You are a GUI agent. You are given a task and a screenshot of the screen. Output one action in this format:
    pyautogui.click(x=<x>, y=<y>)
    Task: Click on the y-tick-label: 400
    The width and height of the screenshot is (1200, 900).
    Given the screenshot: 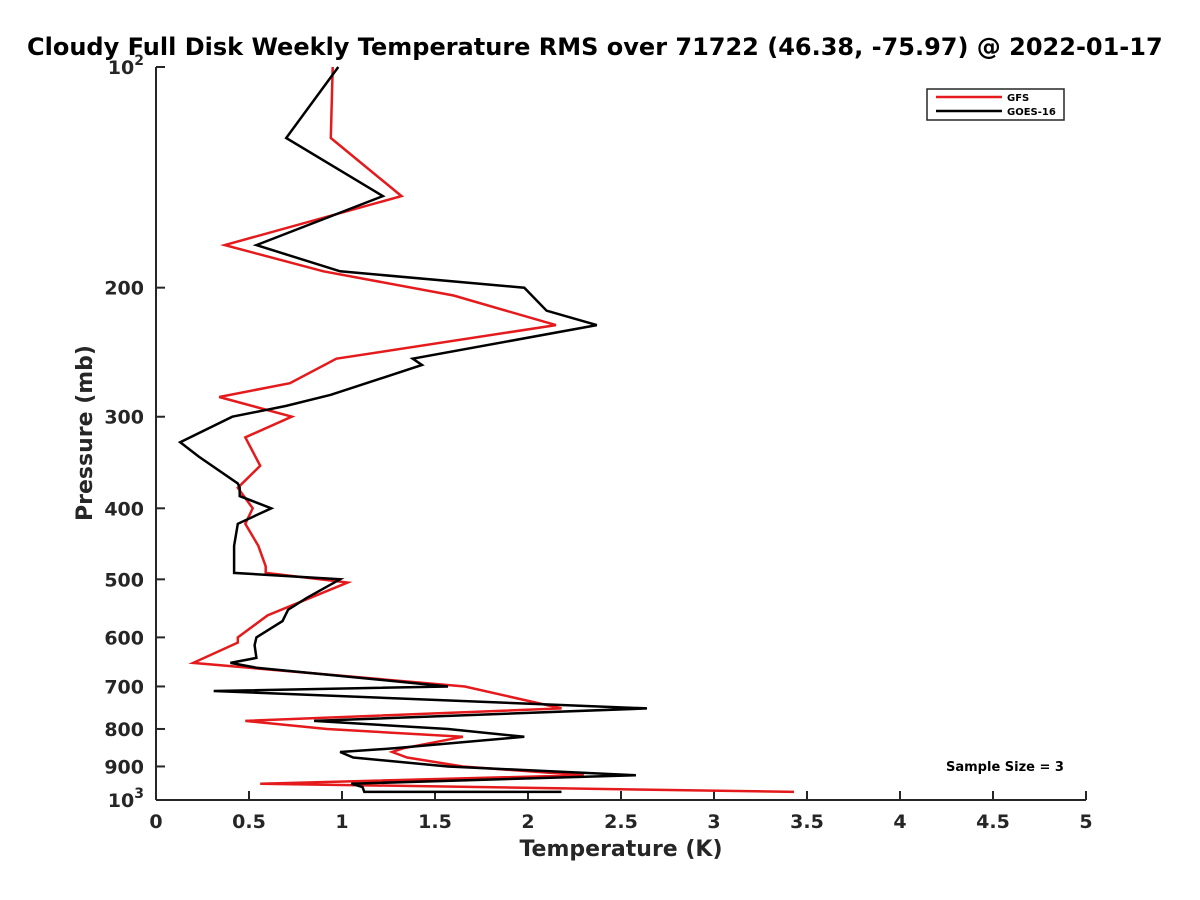 What is the action you would take?
    pyautogui.click(x=124, y=509)
    